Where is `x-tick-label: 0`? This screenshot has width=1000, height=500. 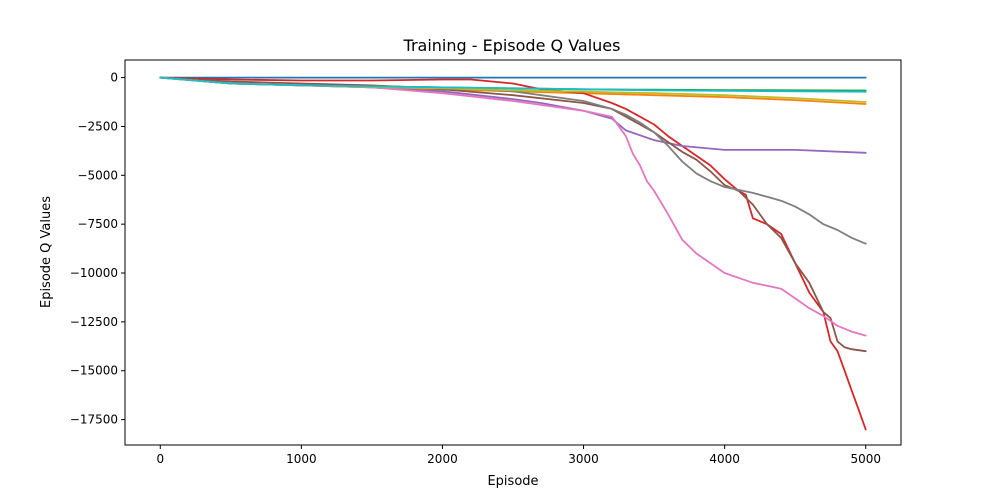
x-tick-label: 0 is located at coordinates (160, 459).